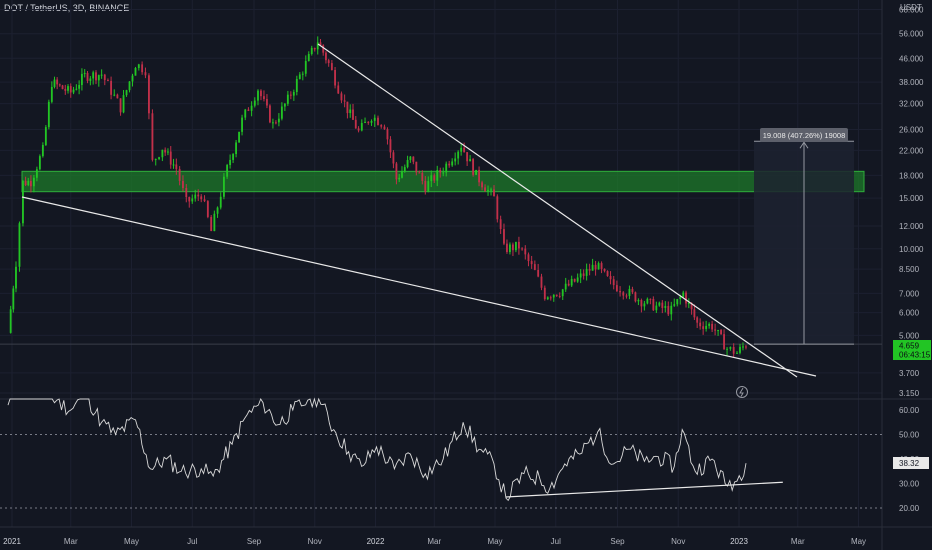  What do you see at coordinates (911, 175) in the screenshot?
I see `price-tick-label: 18.000` at bounding box center [911, 175].